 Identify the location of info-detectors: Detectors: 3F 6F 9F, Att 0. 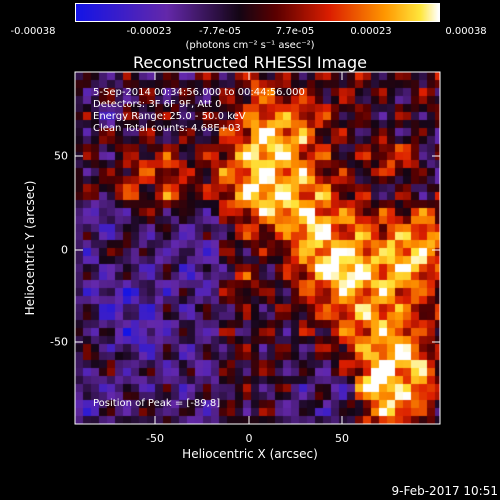
(157, 104).